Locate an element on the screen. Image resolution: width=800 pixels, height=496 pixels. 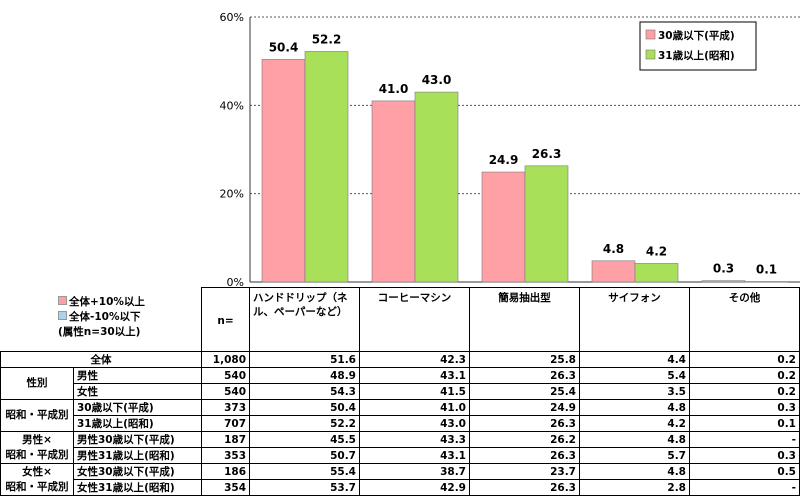
data-label: 26.3 is located at coordinates (547, 154).